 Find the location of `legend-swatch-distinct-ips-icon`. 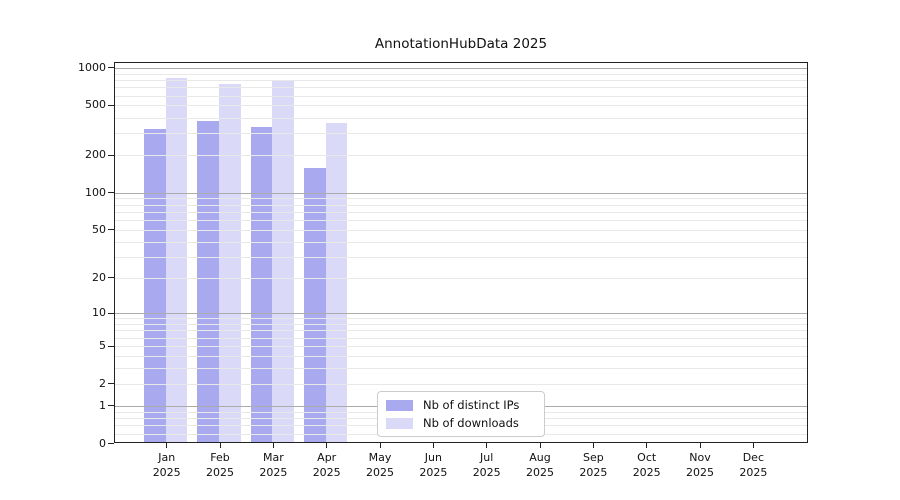

legend-swatch-distinct-ips-icon is located at coordinates (399, 405).